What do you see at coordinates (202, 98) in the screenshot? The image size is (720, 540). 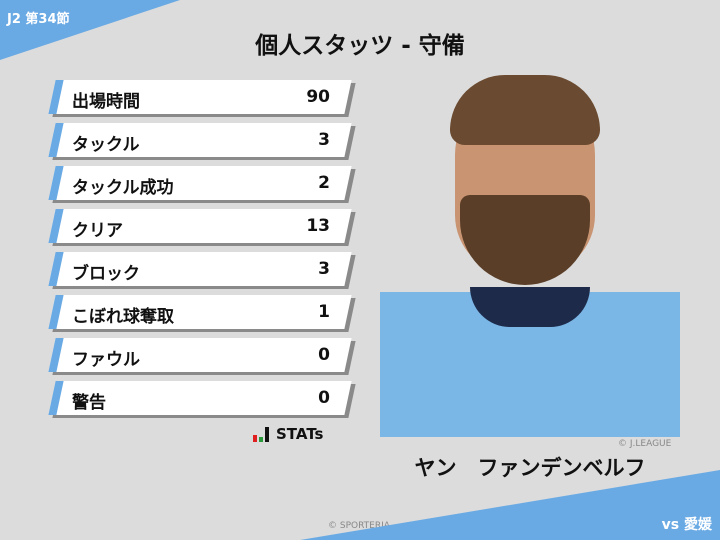 I see `stat-row: 出場時間 90` at bounding box center [202, 98].